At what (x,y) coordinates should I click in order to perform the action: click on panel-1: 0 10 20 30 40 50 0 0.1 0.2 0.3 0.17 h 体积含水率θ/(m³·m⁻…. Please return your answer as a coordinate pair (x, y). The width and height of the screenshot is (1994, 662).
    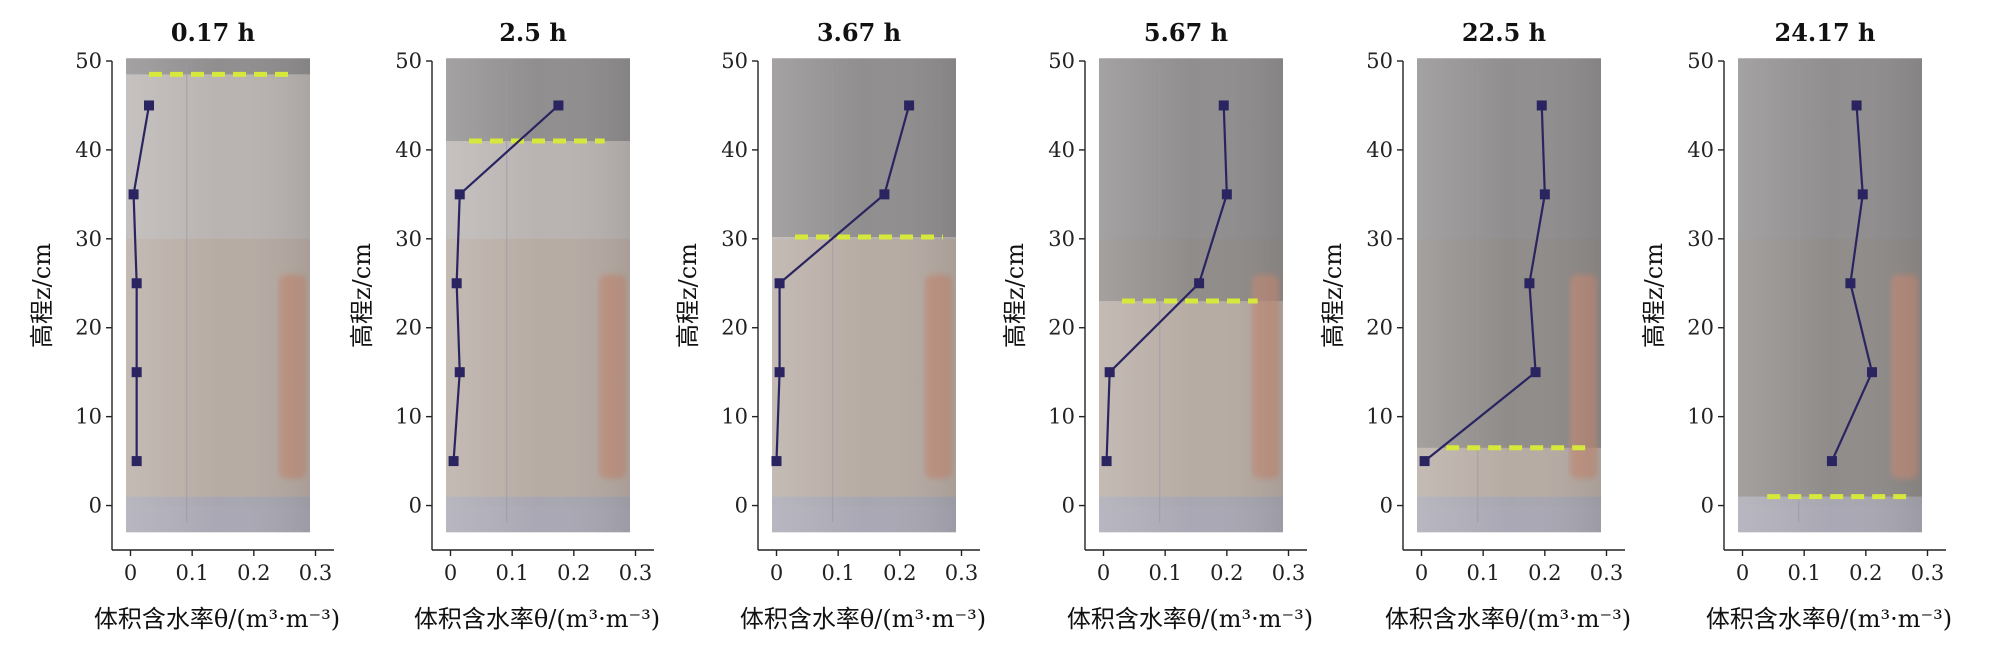
    Looking at the image, I should click on (184, 325).